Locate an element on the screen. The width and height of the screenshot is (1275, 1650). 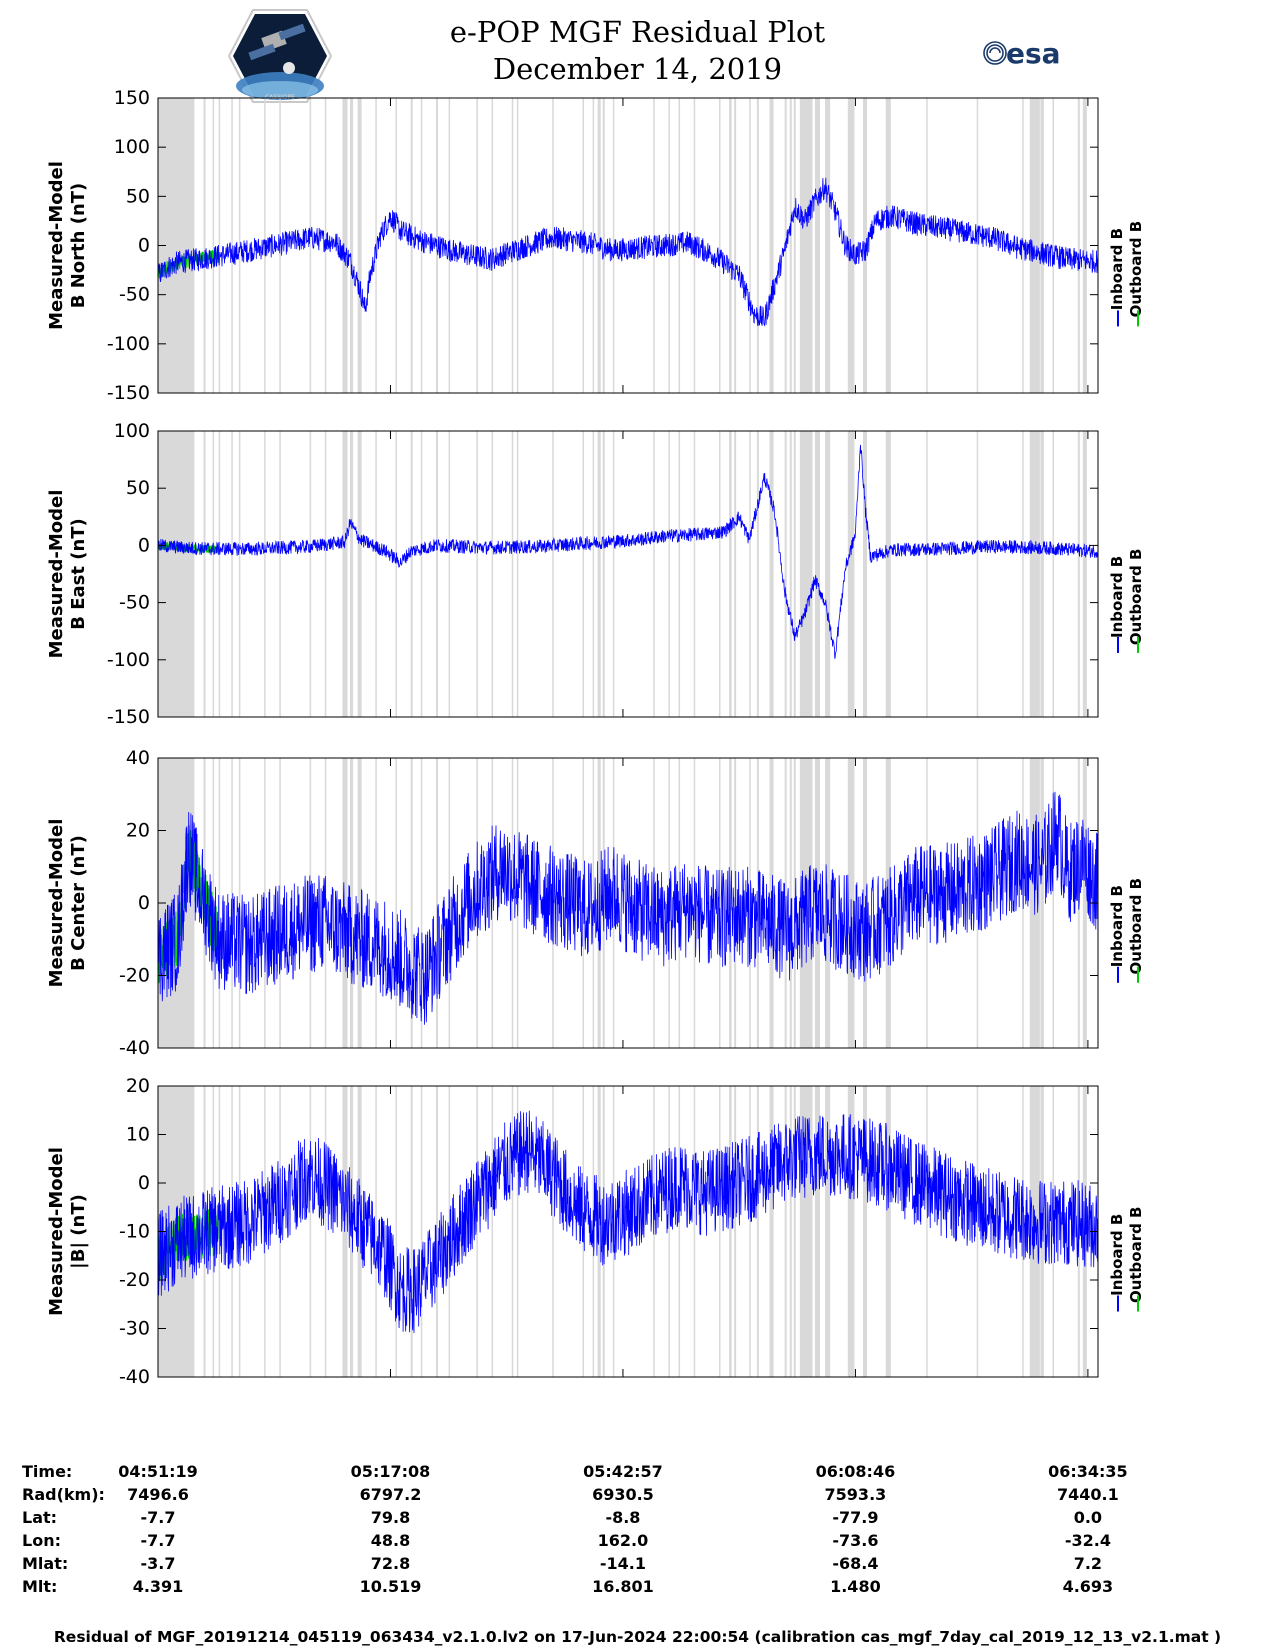
orbit-info-value: 7.2 is located at coordinates (1088, 1563).